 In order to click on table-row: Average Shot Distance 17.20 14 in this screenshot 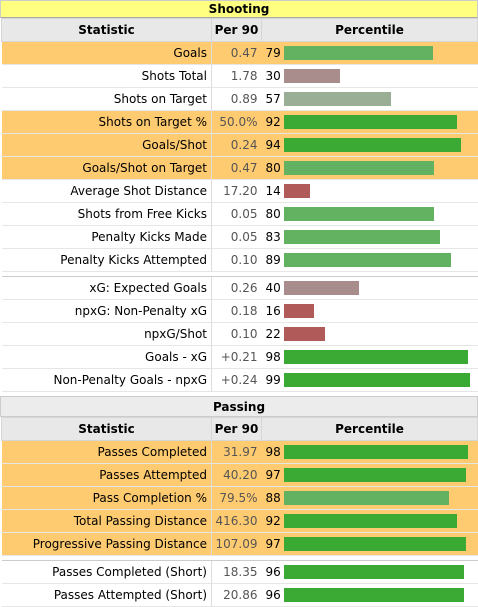, I will do `click(239, 191)`.